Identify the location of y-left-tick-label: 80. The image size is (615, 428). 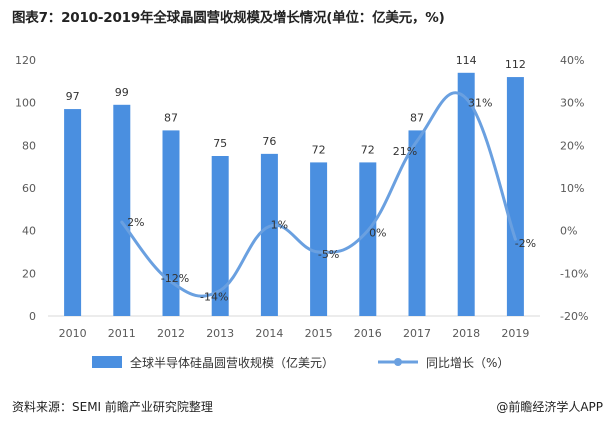
(29, 145).